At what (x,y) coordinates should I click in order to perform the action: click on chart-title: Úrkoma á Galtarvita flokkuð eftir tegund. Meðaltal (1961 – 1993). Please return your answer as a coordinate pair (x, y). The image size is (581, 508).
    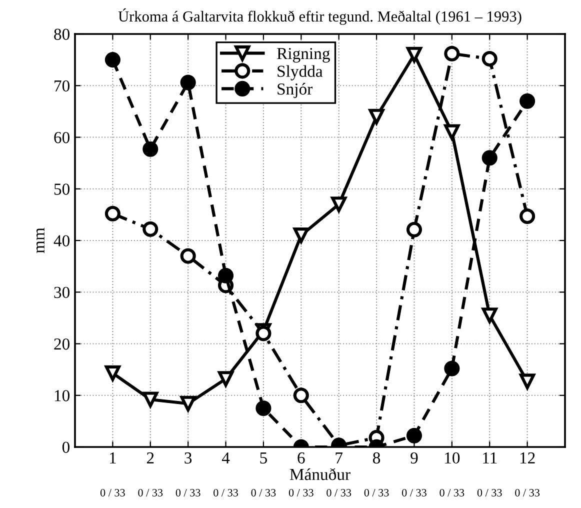
    Looking at the image, I should click on (320, 16).